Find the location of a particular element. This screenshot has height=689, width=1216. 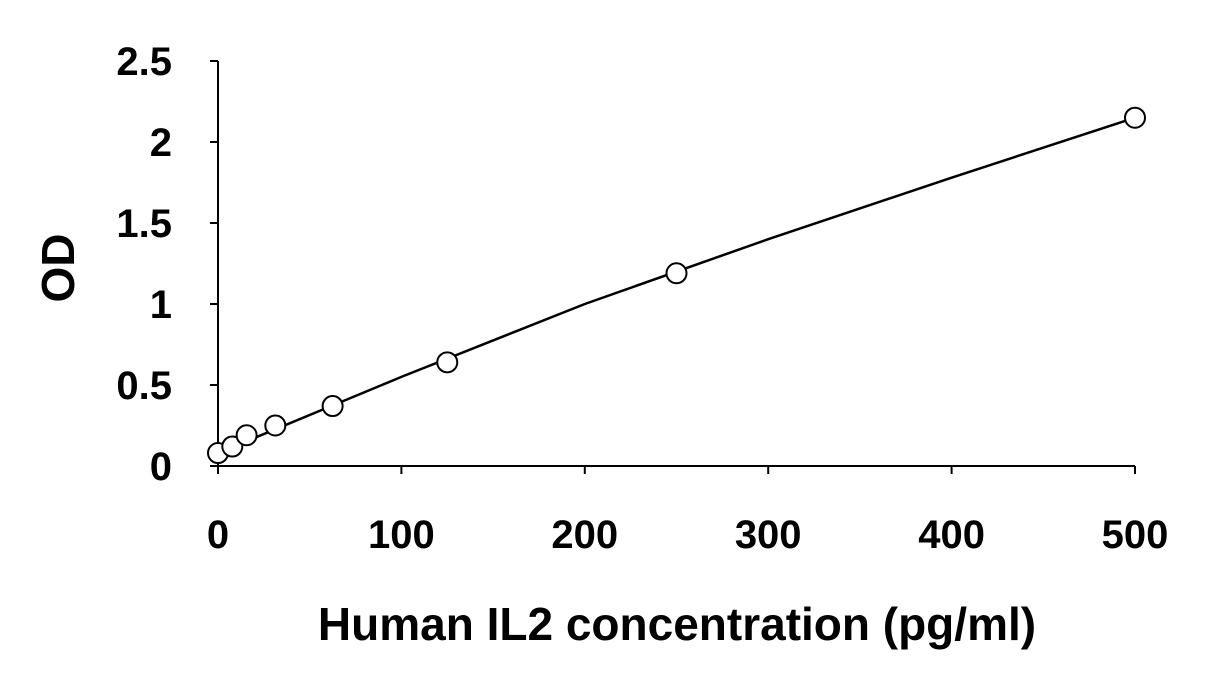

x-axis-ticks: 0 100 200 300 400 500 is located at coordinates (688, 511).